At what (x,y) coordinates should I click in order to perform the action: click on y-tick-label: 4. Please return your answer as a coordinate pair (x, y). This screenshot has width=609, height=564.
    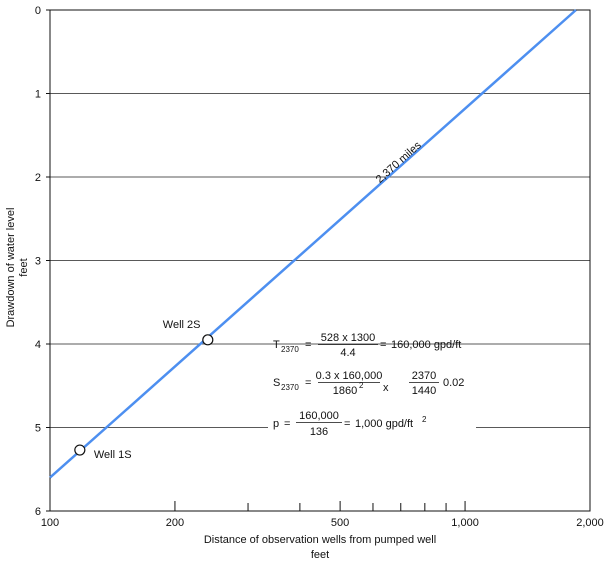
    Looking at the image, I should click on (38, 345).